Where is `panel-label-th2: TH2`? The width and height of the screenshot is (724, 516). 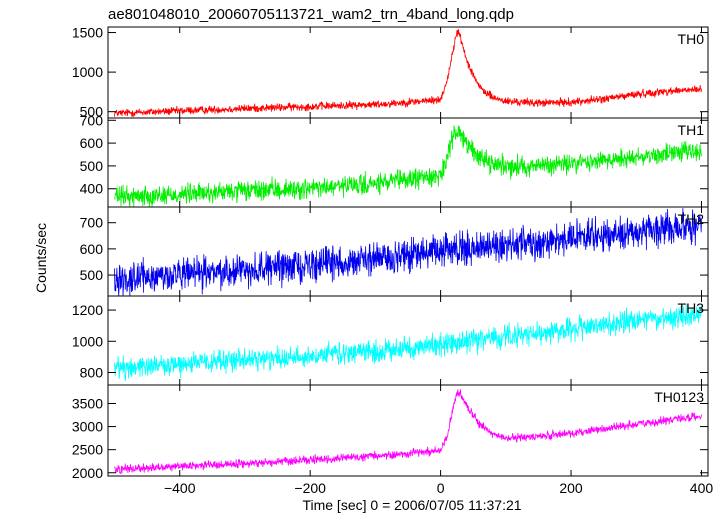 panel-label-th2: TH2 is located at coordinates (691, 219).